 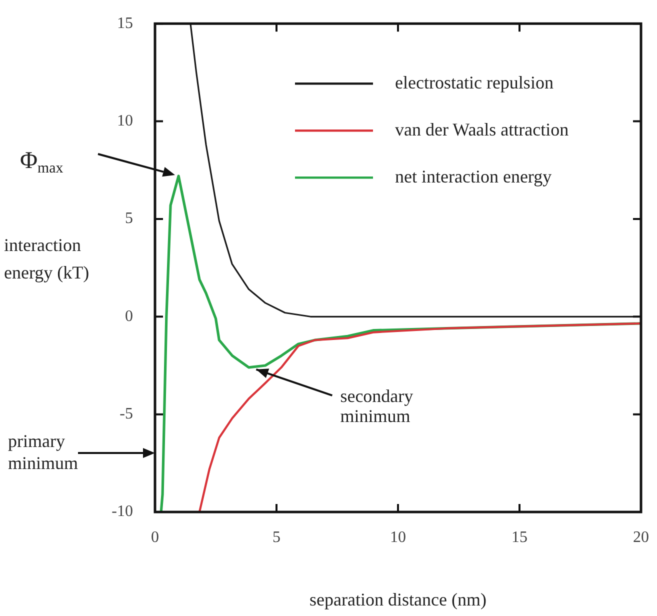 What do you see at coordinates (474, 82) in the screenshot?
I see `legend-label: electrostatic repulsion` at bounding box center [474, 82].